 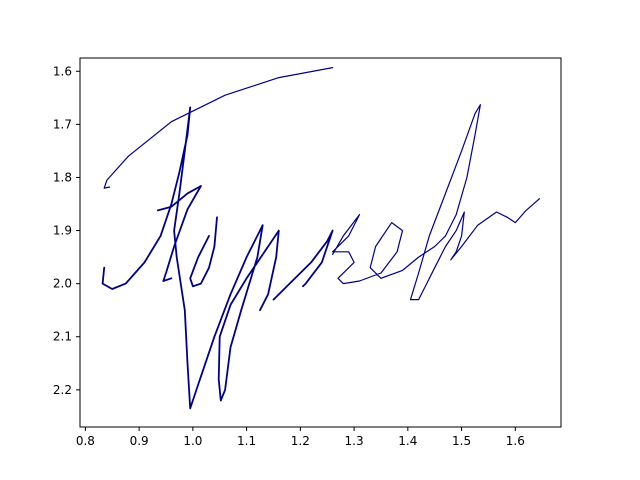 What do you see at coordinates (515, 441) in the screenshot?
I see `x-tick-label: 1.6` at bounding box center [515, 441].